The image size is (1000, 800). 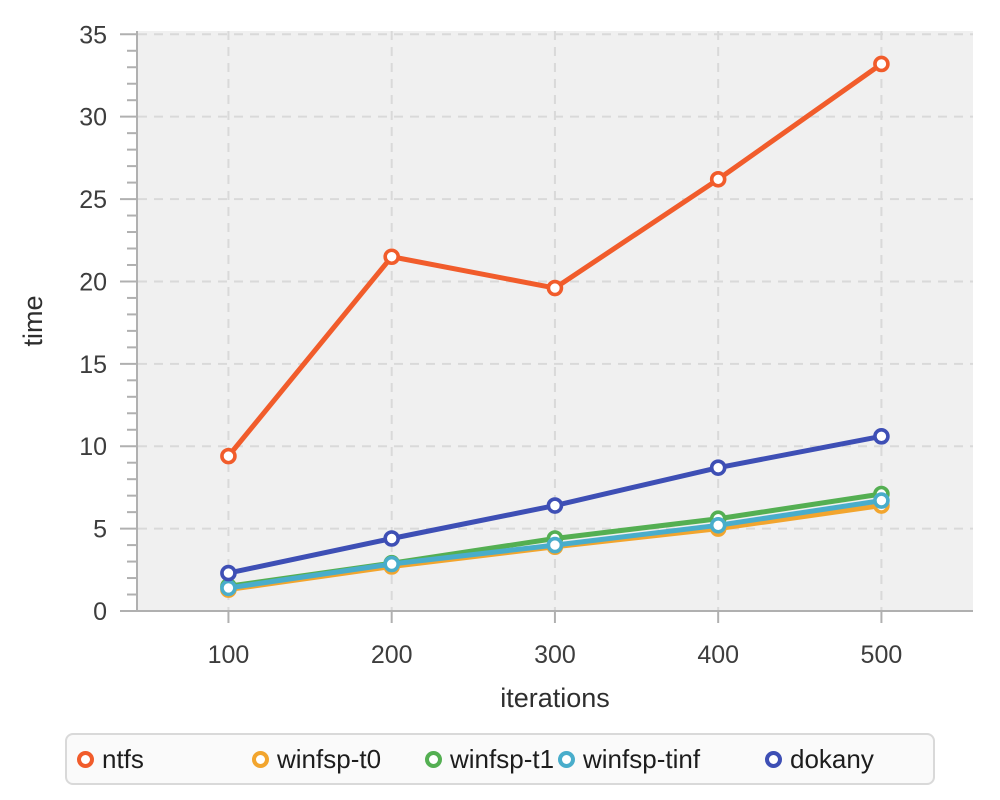 I want to click on y-tick-label: 30, so click(x=93, y=118).